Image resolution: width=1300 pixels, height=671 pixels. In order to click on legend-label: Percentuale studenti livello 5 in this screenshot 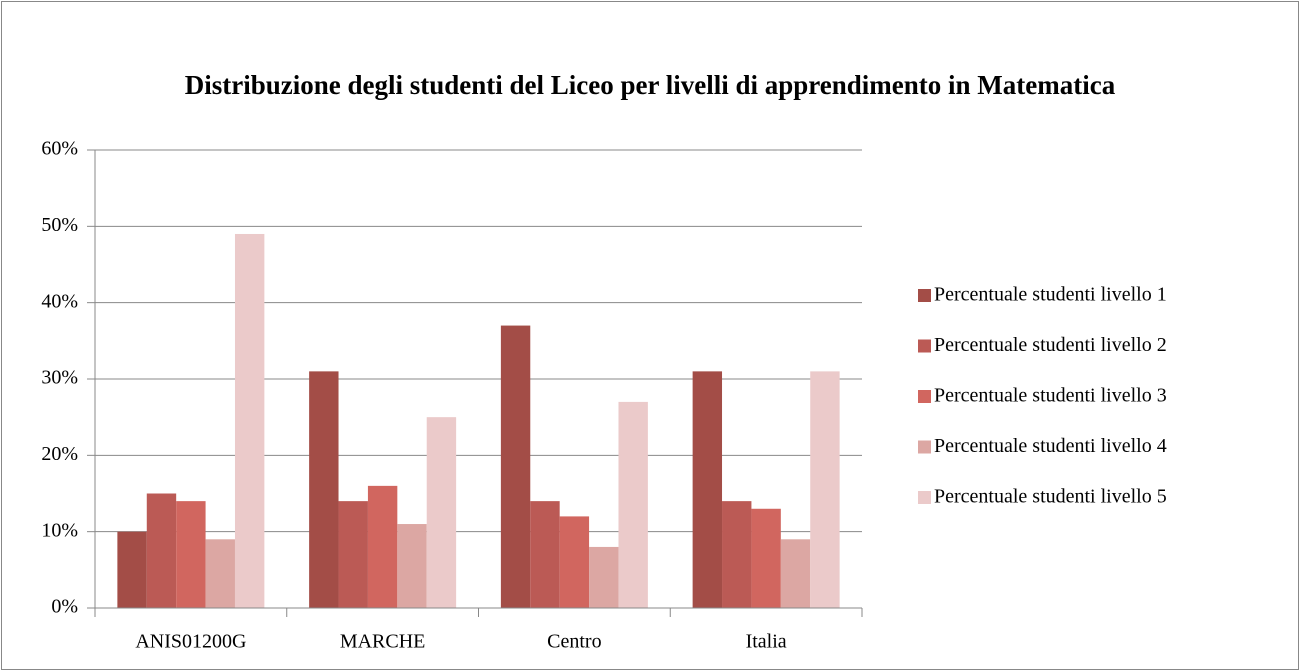, I will do `click(1050, 497)`.